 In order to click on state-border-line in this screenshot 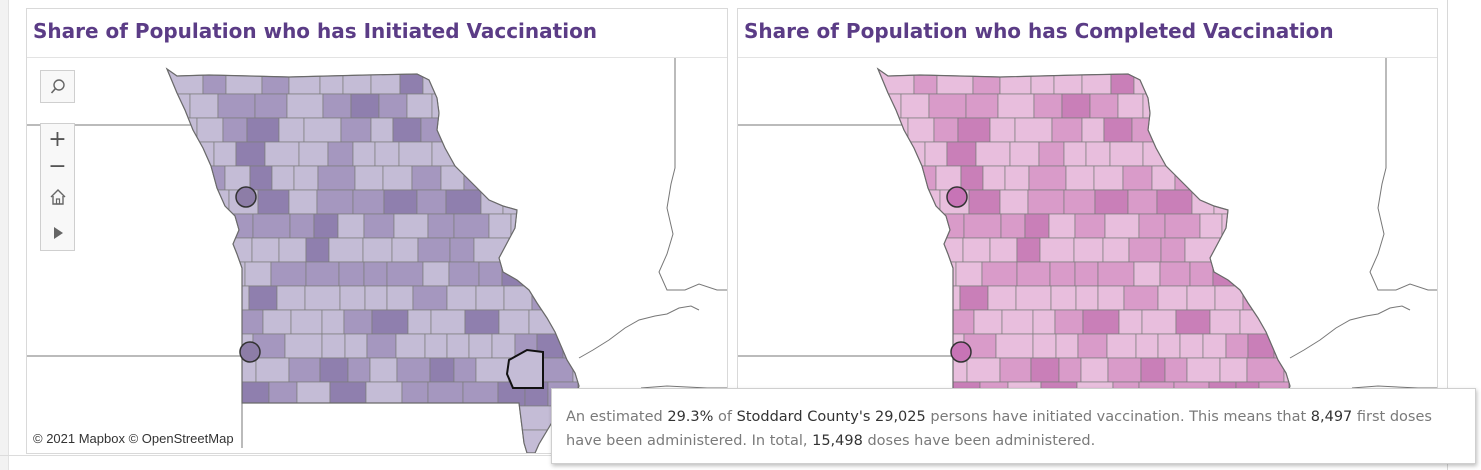, I will do `click(1350, 332)`.